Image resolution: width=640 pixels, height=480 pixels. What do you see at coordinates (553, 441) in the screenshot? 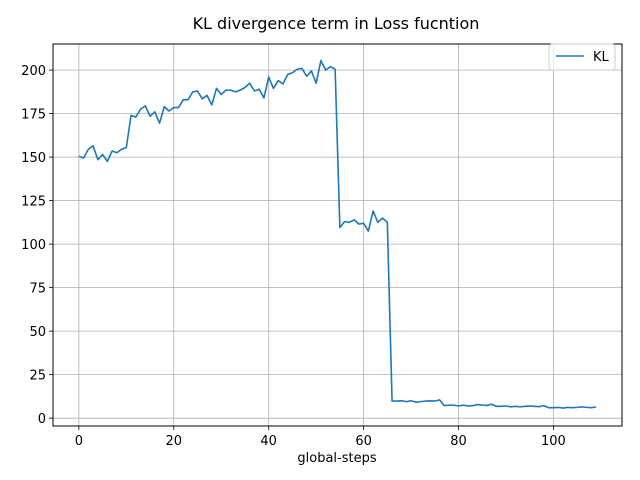
I see `x-tick-label: 100` at bounding box center [553, 441].